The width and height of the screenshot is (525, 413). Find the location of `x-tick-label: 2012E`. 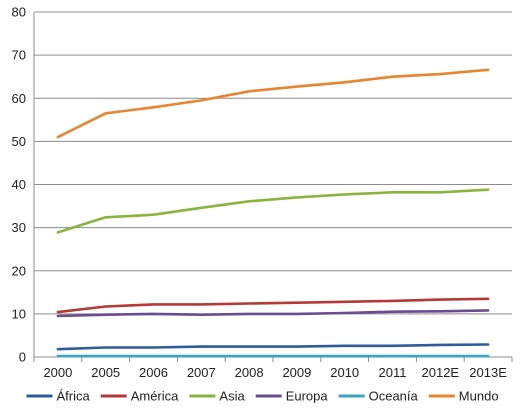

x-tick-label: 2012E is located at coordinates (441, 372).